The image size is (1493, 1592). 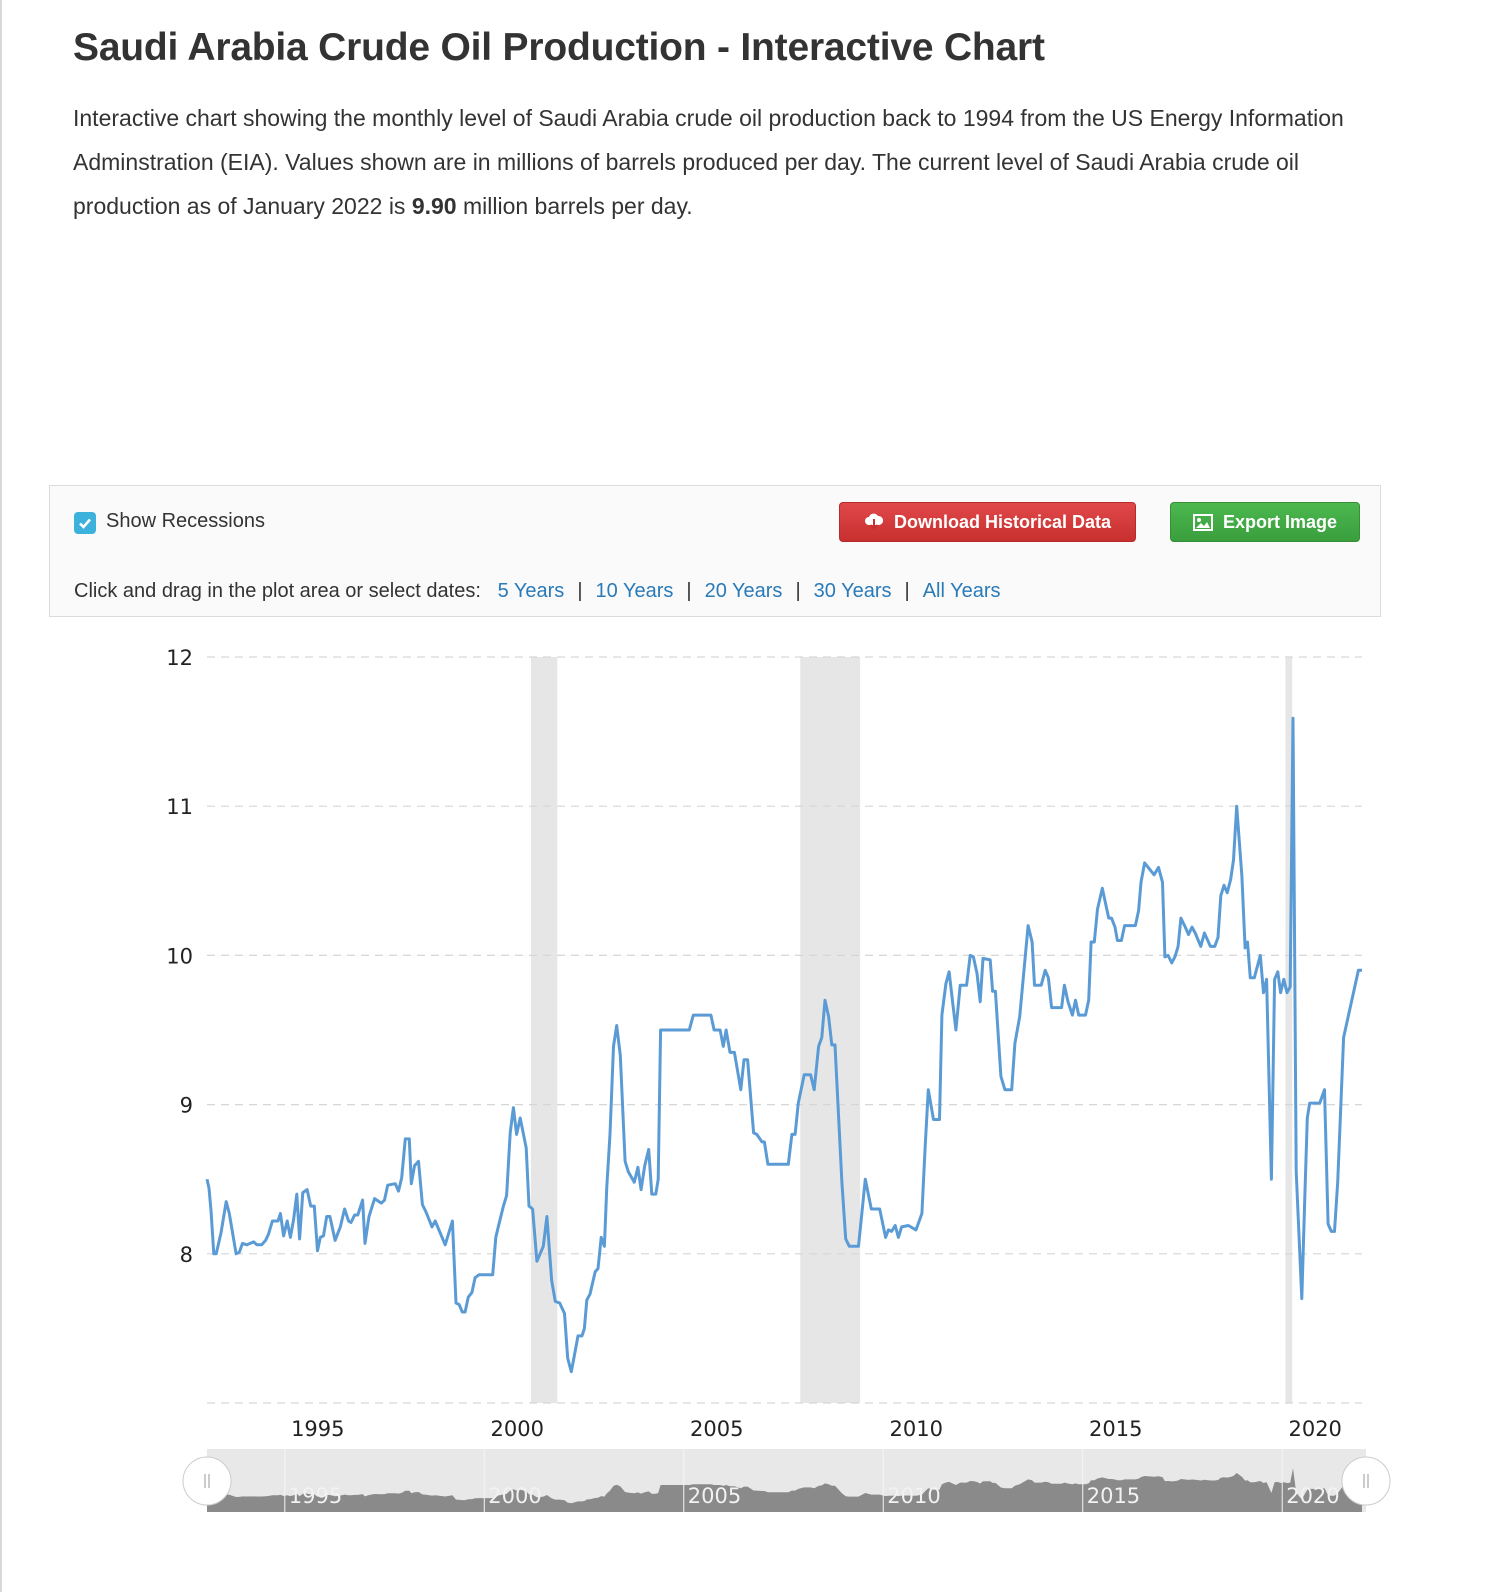 What do you see at coordinates (317, 1429) in the screenshot?
I see `x-tick-label: 1995` at bounding box center [317, 1429].